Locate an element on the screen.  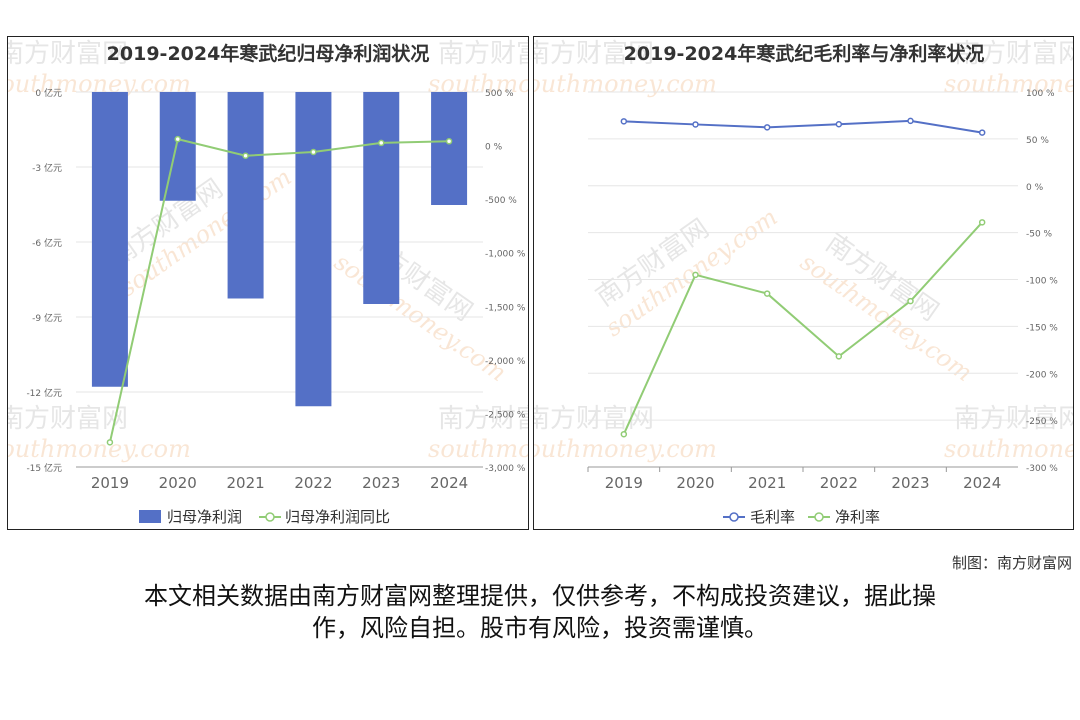
chart-title: 2019-2024年寒武纪毛利率与净利率状况 is located at coordinates (804, 53).